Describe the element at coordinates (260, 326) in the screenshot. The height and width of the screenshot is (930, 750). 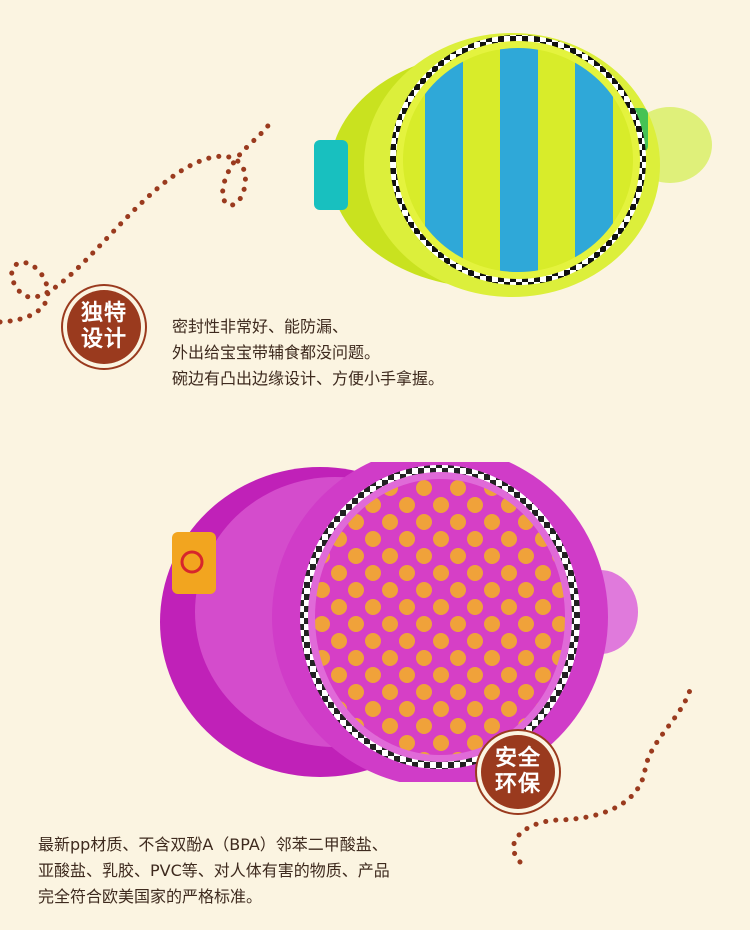
I see `description-line: 密封性非常好、能防漏、` at that location.